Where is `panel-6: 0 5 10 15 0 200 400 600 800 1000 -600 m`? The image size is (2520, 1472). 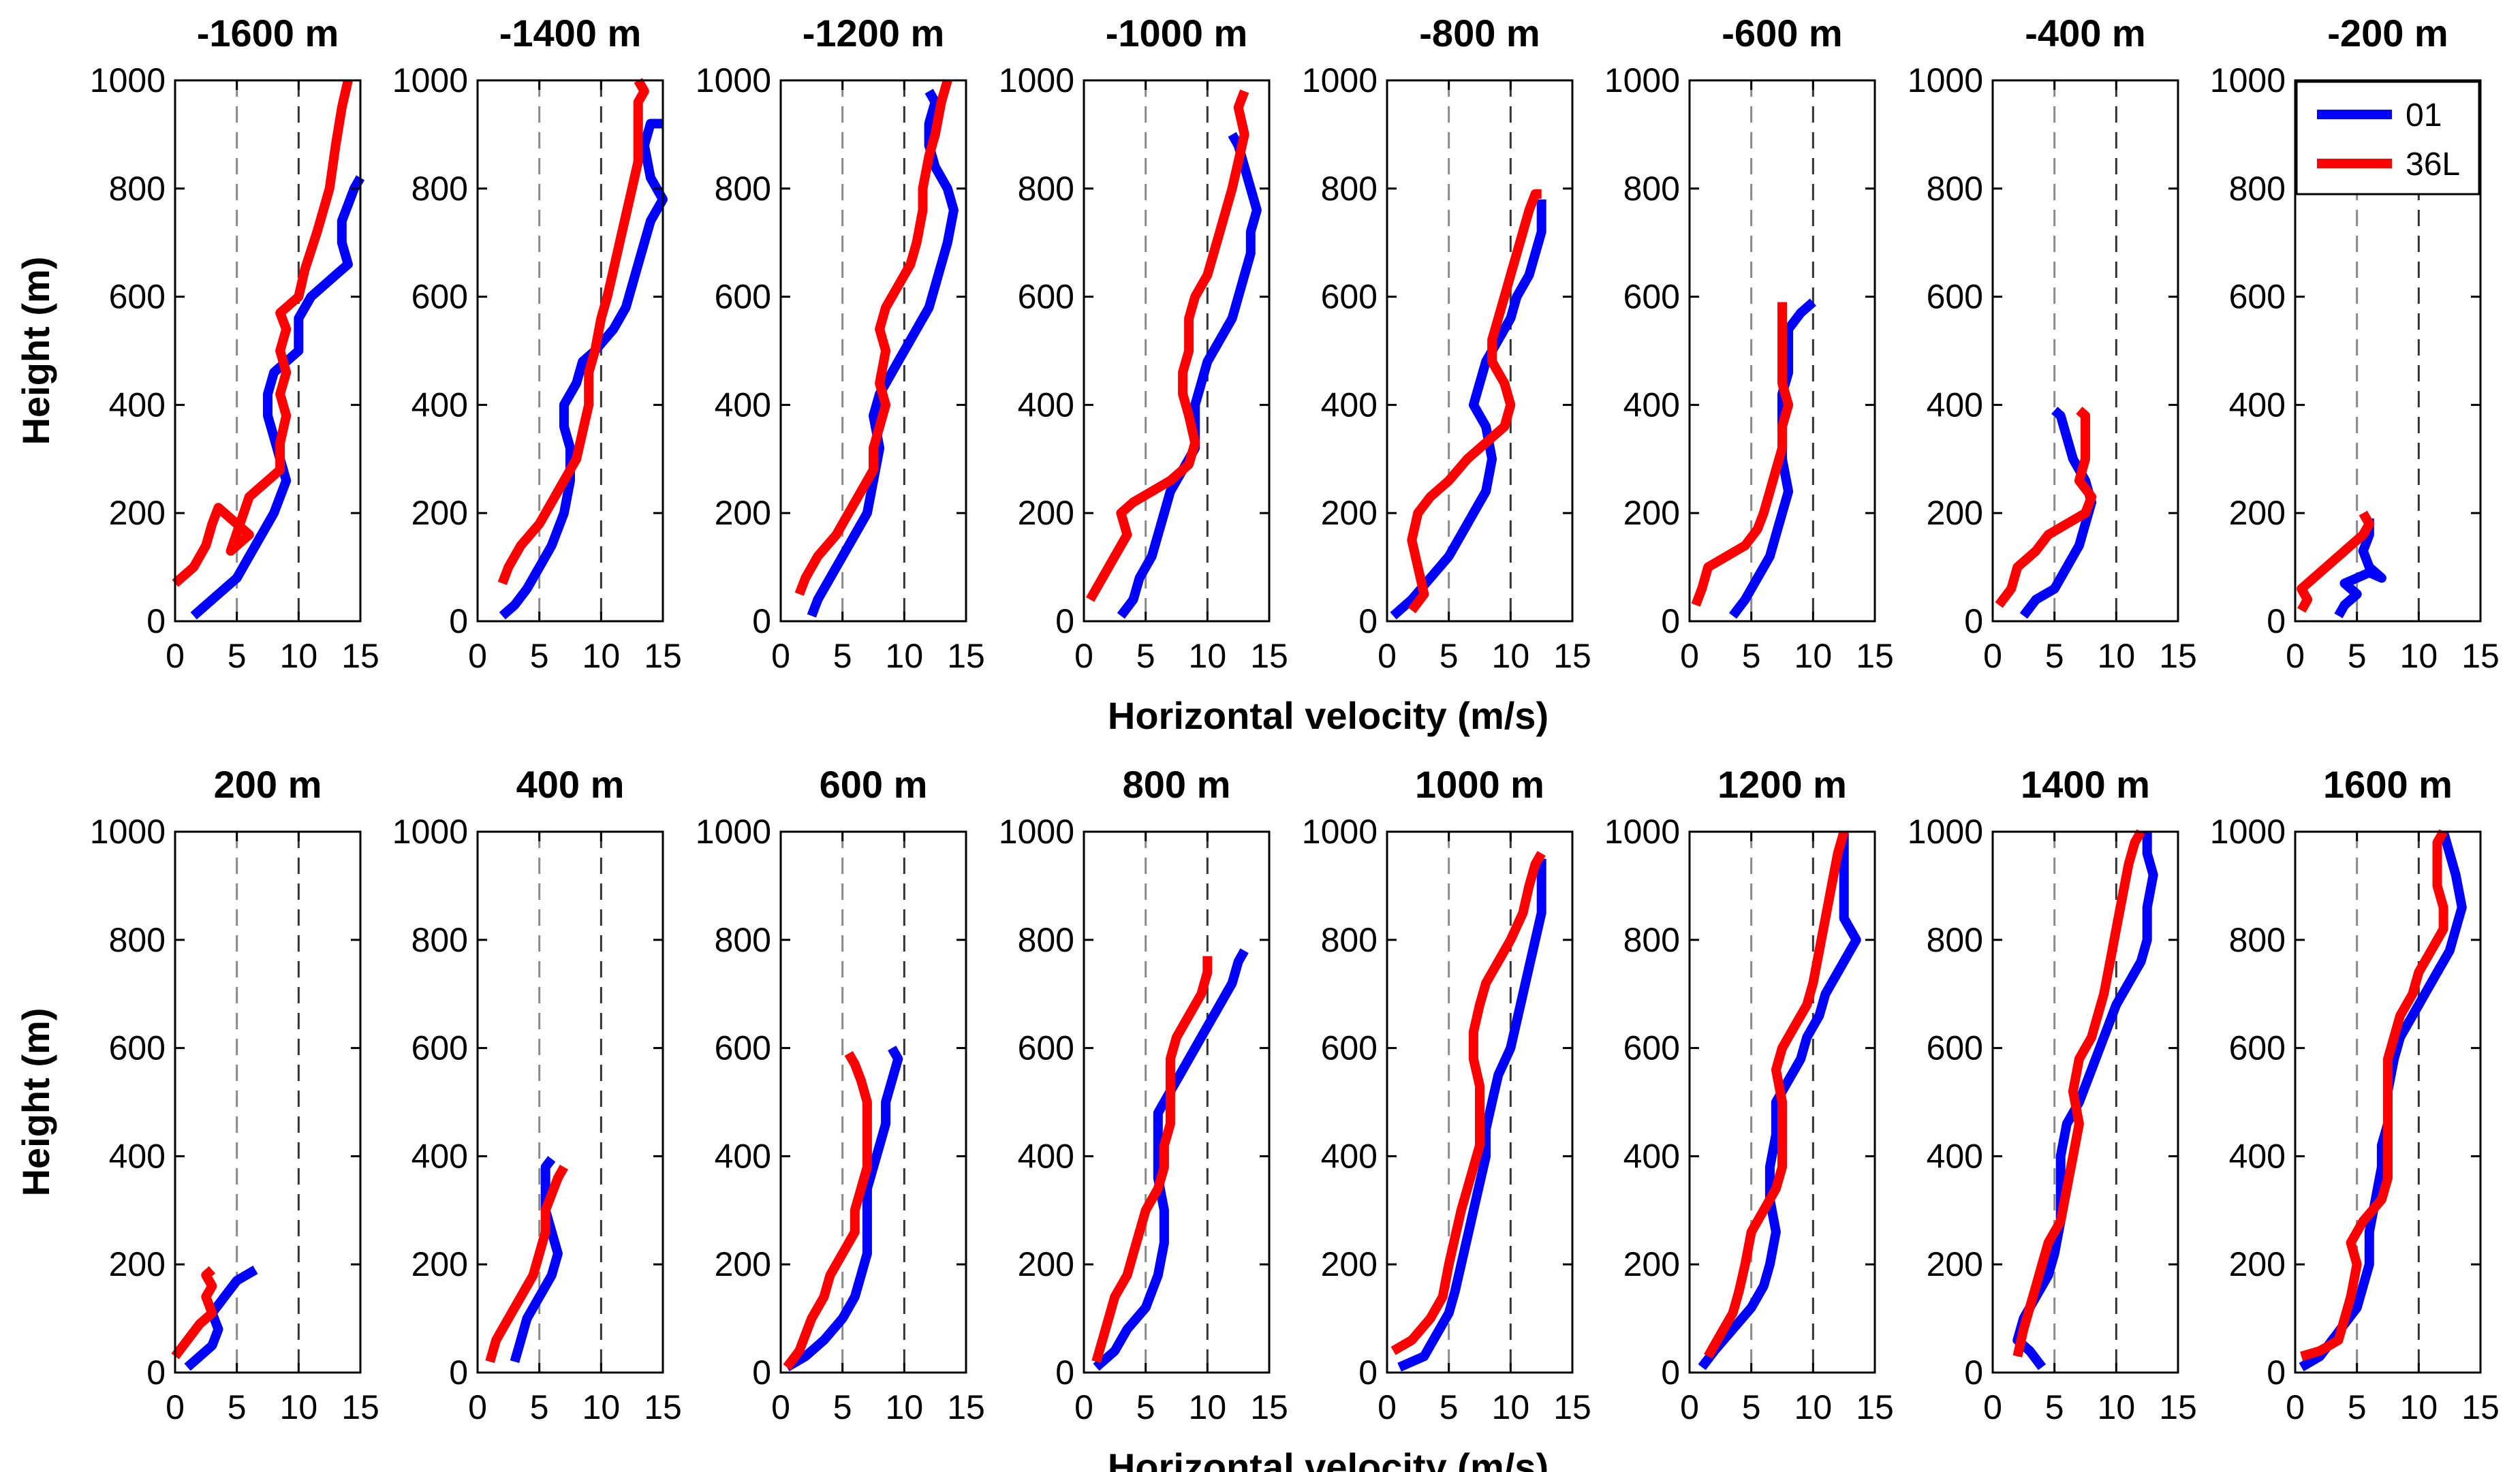 panel-6: 0 5 10 15 0 200 400 600 800 1000 -600 m is located at coordinates (1749, 343).